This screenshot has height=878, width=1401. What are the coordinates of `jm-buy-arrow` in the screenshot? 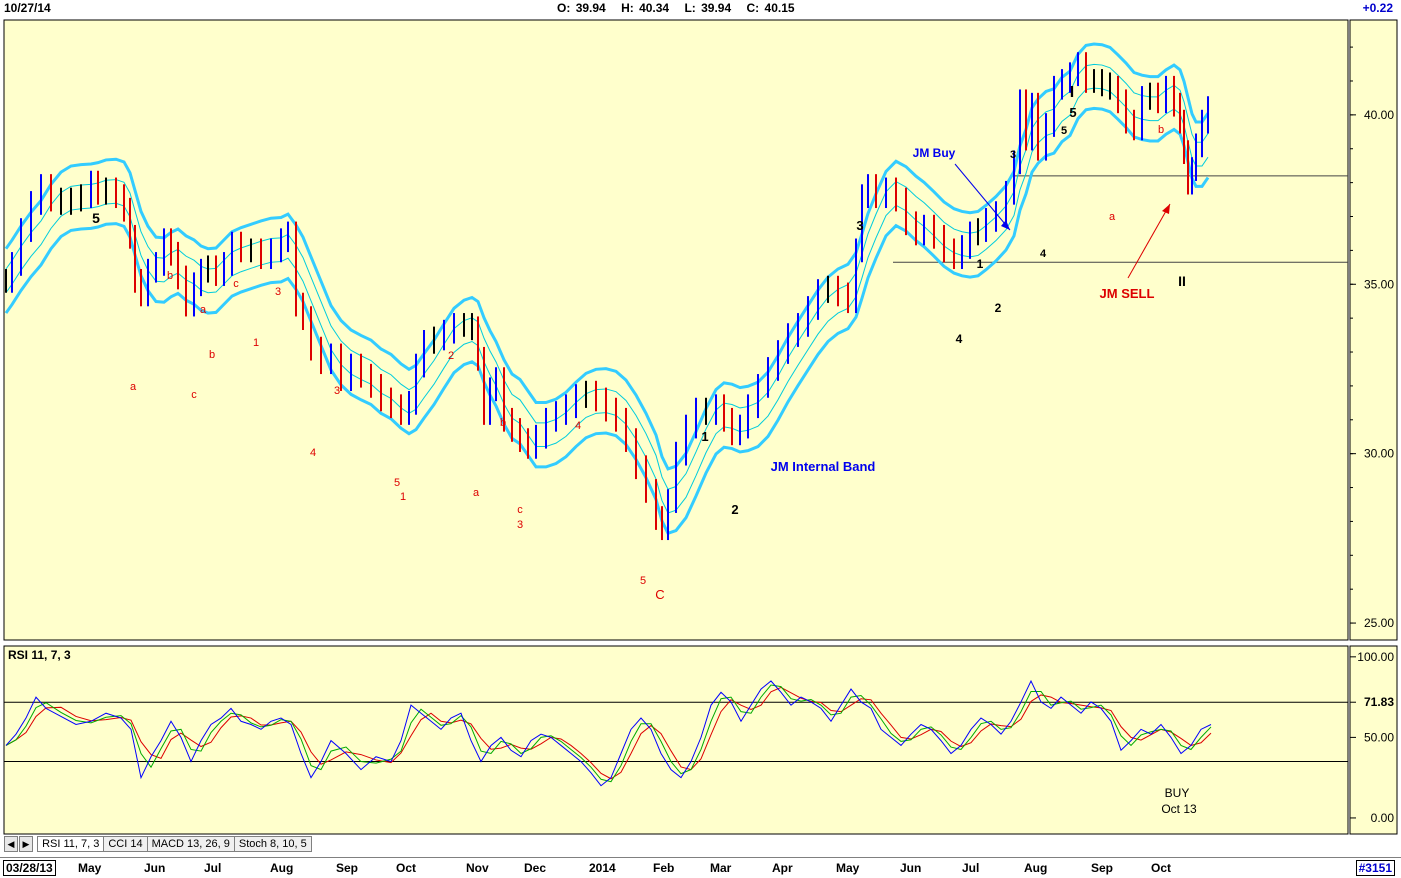 It's located at (982, 197).